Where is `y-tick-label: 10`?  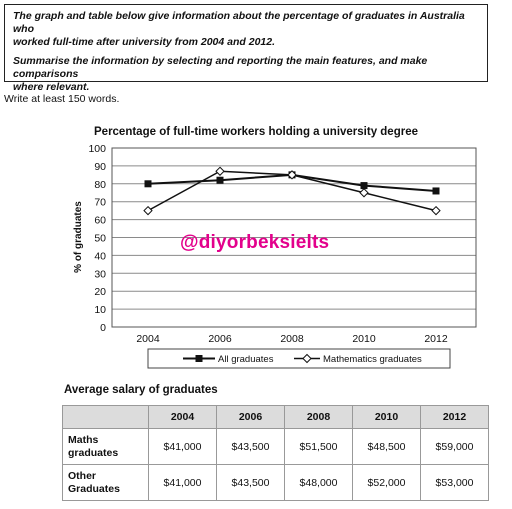
y-tick-label: 10 is located at coordinates (100, 310).